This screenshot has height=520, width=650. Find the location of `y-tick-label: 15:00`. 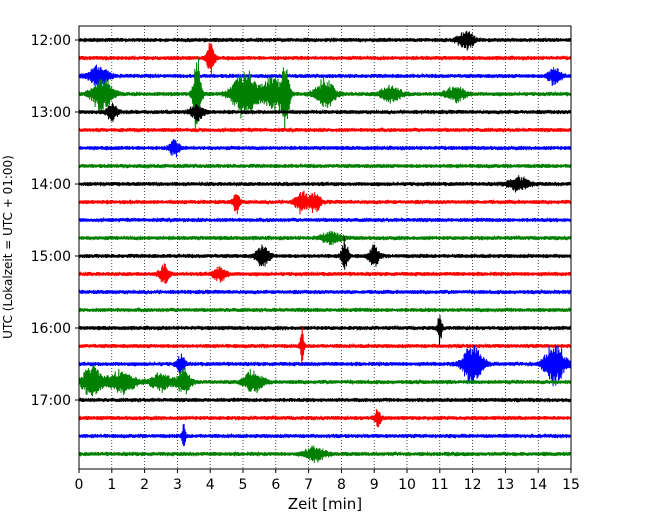

y-tick-label: 15:00 is located at coordinates (51, 257).